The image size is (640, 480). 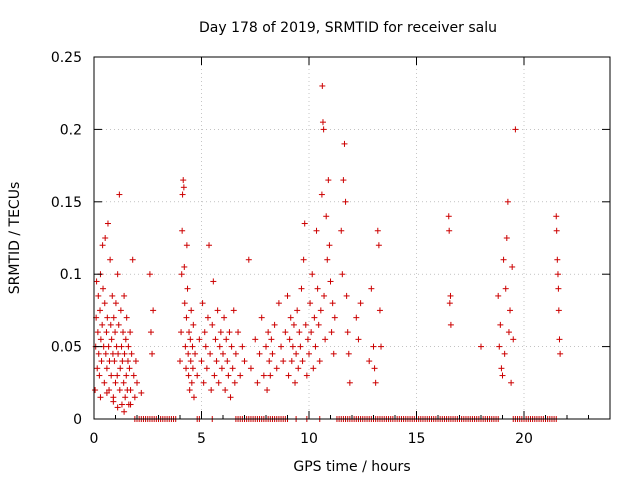 I want to click on y-tick-label: 0.2, so click(x=71, y=130).